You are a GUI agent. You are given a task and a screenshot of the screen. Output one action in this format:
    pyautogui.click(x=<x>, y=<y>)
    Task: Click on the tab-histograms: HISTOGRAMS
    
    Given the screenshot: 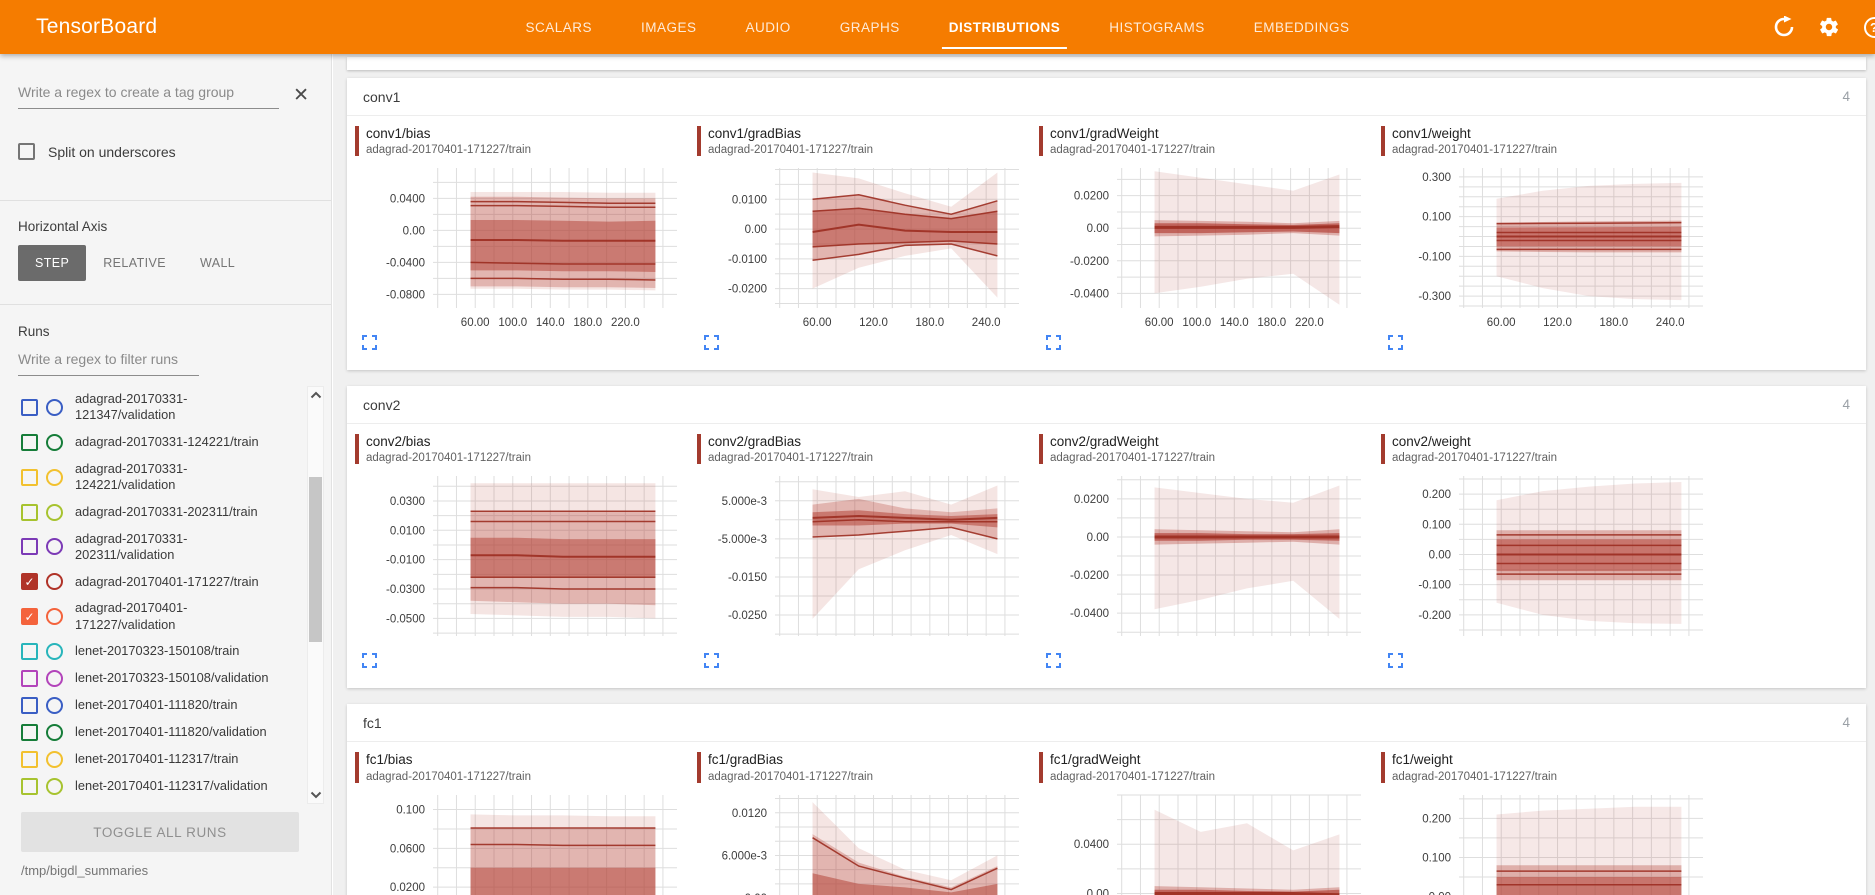 What is the action you would take?
    pyautogui.click(x=1157, y=27)
    